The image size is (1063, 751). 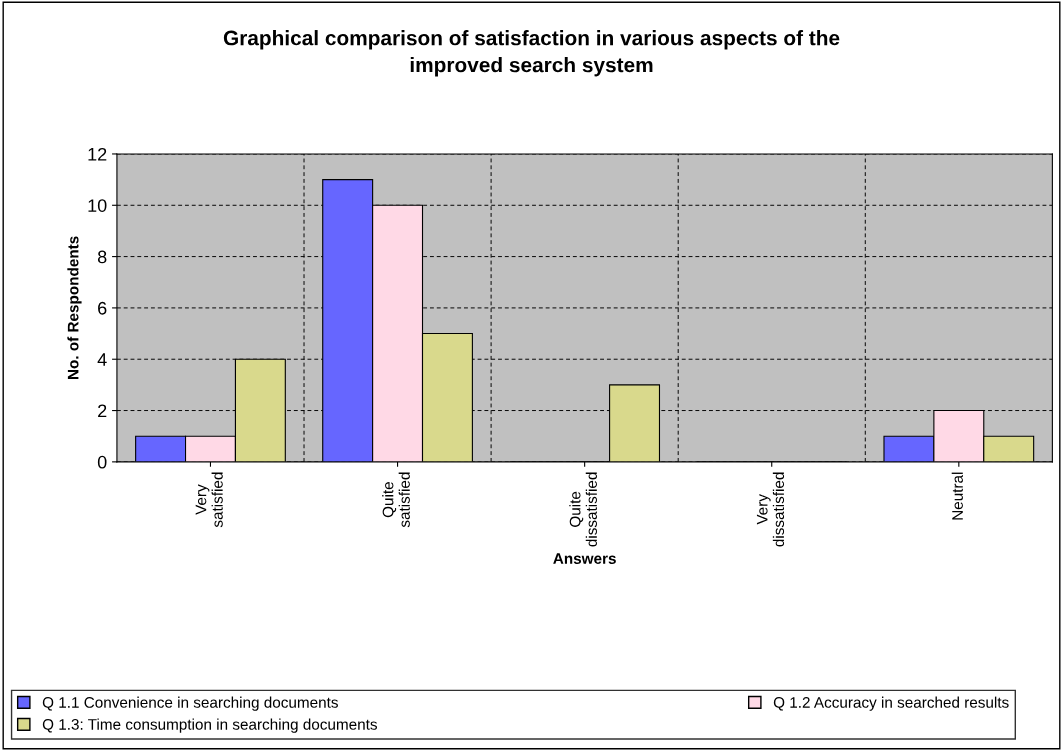 I want to click on y-tick-label: 6, so click(x=102, y=308).